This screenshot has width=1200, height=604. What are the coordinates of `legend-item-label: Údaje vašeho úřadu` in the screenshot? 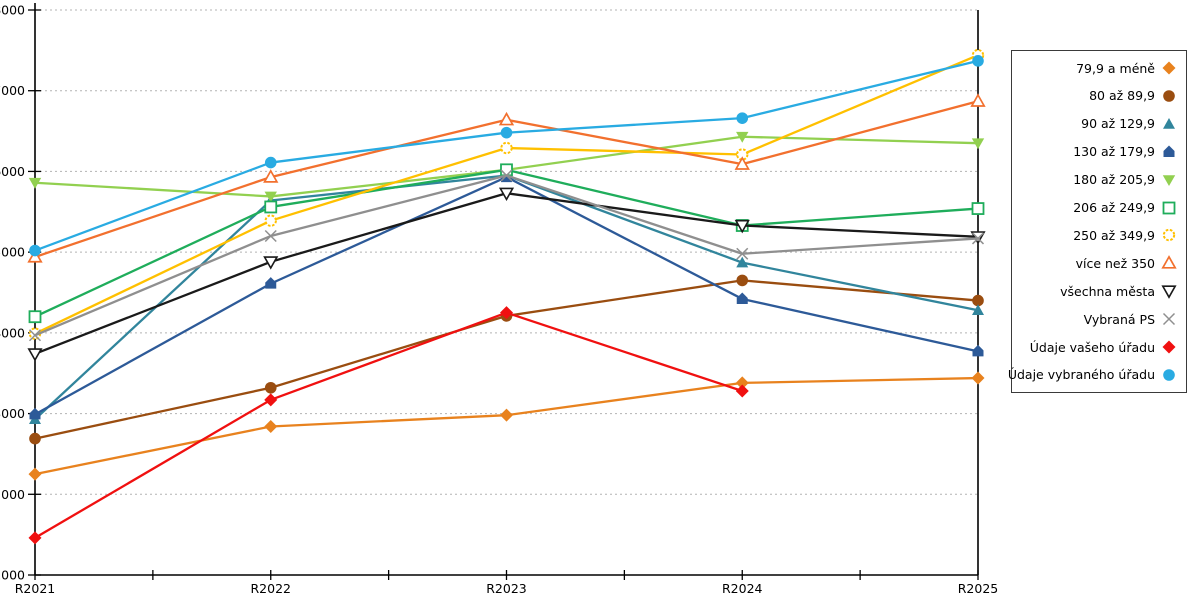 It's located at (1092, 347).